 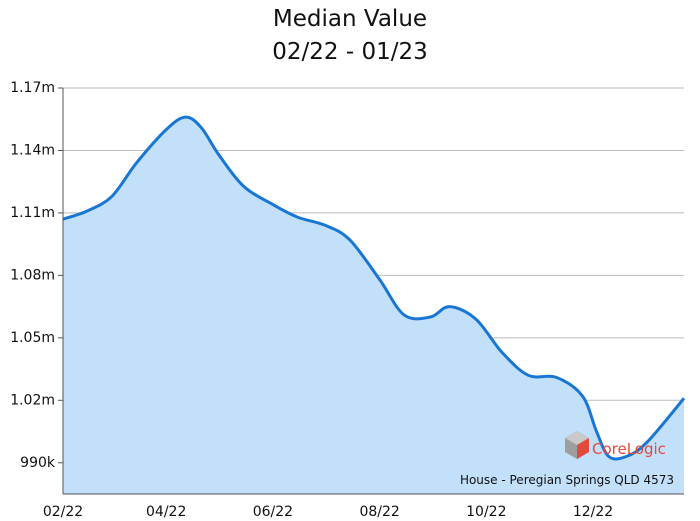 What do you see at coordinates (38, 463) in the screenshot?
I see `y-tick-label: 990k` at bounding box center [38, 463].